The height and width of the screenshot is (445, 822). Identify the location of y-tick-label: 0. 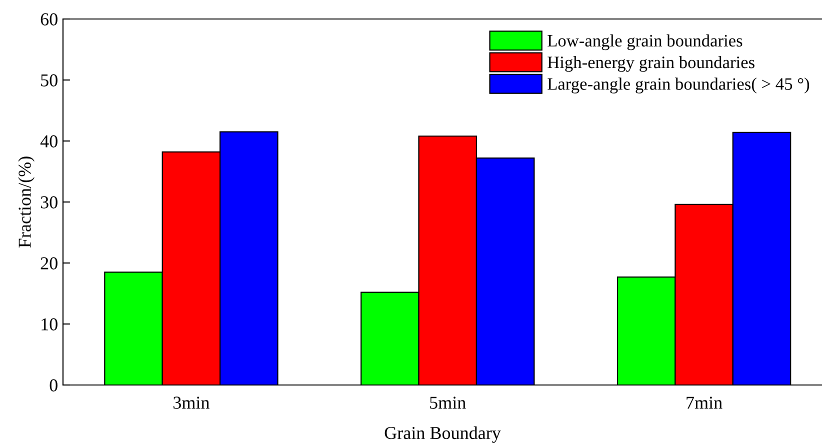
(54, 385).